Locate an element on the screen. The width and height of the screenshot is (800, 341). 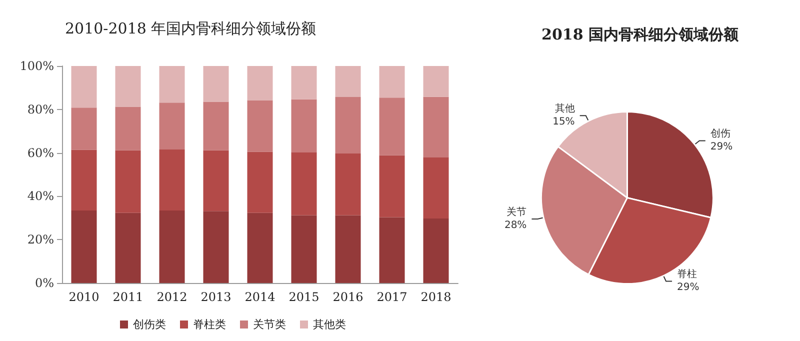
legend-label: 关节类 is located at coordinates (269, 324).